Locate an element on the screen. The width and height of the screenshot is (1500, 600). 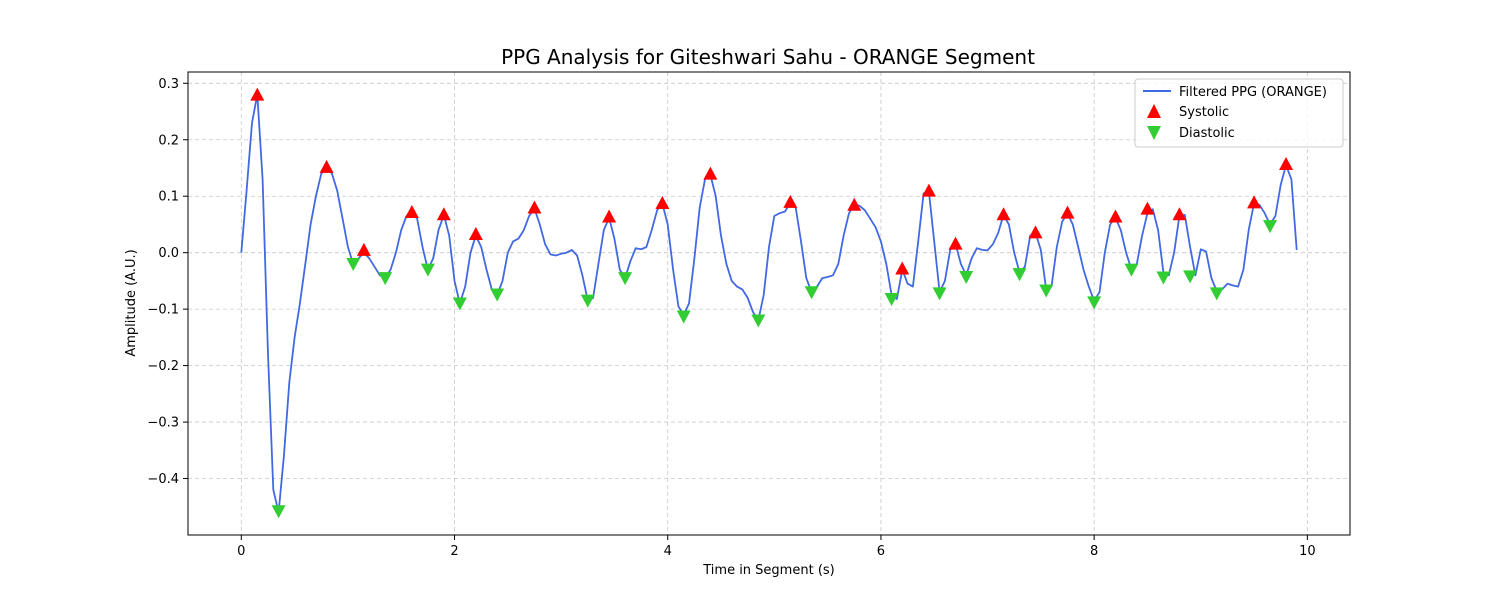
legend-systolic-marker is located at coordinates (1154, 111).